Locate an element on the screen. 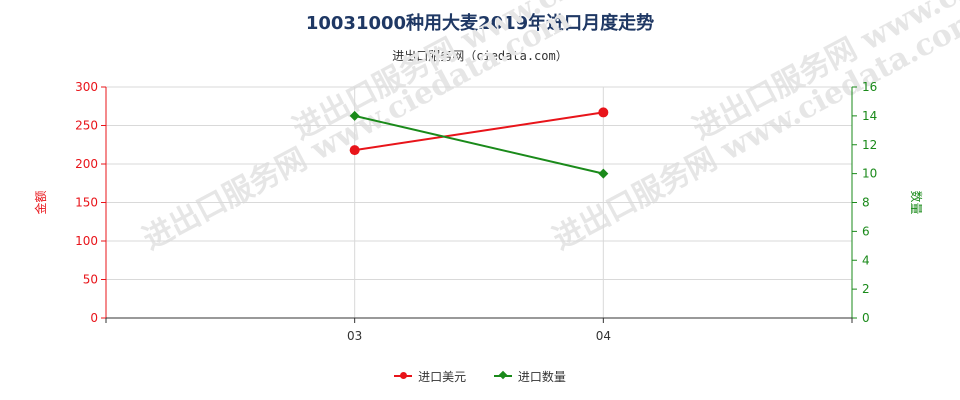  y-right-axis-title: 数量 is located at coordinates (916, 202).